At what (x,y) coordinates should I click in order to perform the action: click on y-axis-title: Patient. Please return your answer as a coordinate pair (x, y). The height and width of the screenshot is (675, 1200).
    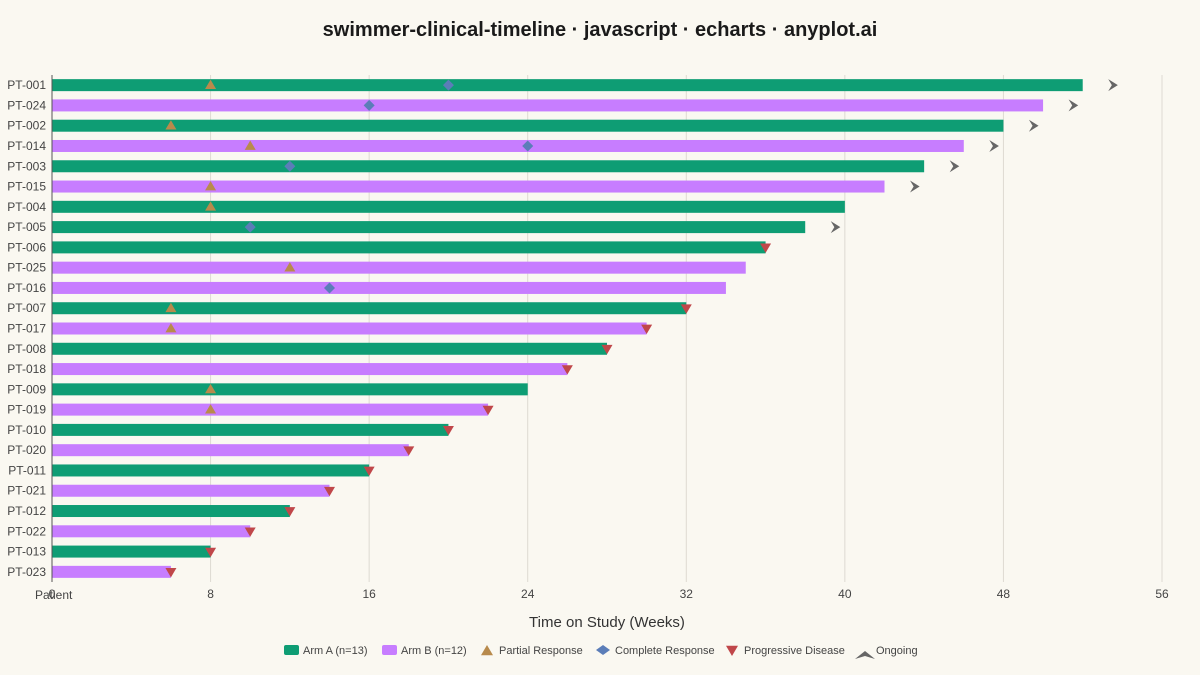
    Looking at the image, I should click on (54, 595).